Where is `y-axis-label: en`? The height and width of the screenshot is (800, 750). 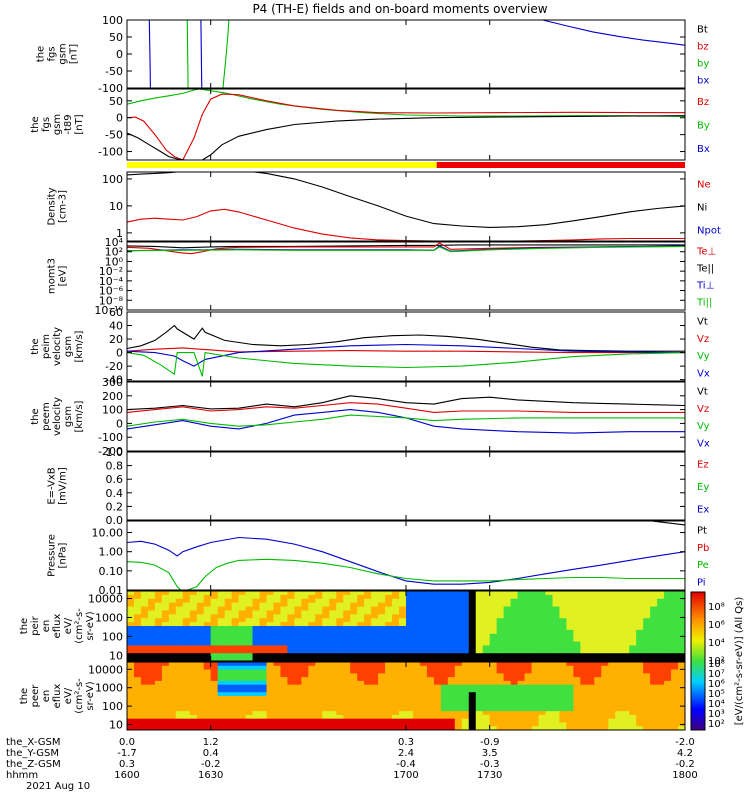
y-axis-label: en is located at coordinates (46, 696).